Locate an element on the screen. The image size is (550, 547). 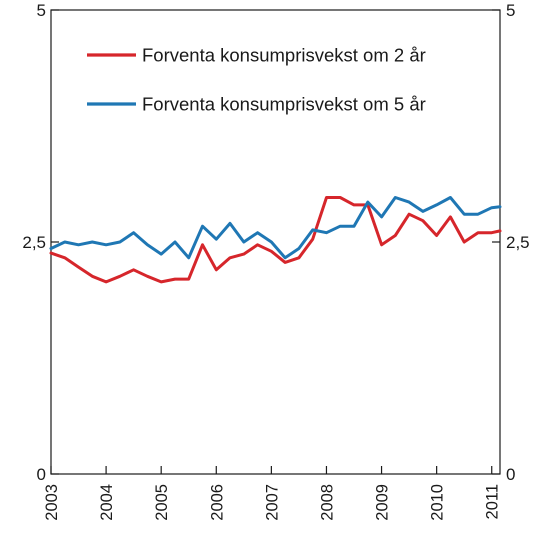
legend-label-1: Forventa konsumprisvekst om 5 år is located at coordinates (284, 104).